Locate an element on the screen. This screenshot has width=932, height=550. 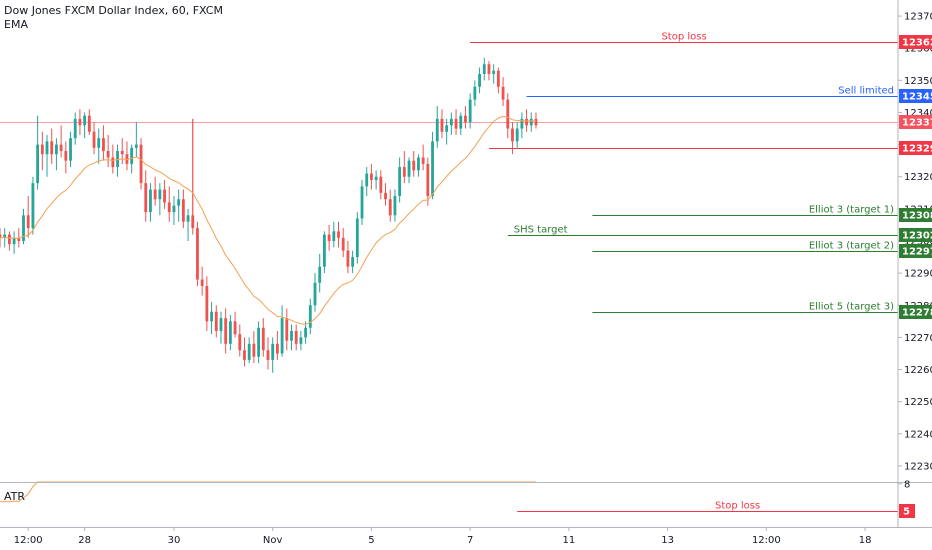
price-tag-text: 12329 is located at coordinates (917, 149).